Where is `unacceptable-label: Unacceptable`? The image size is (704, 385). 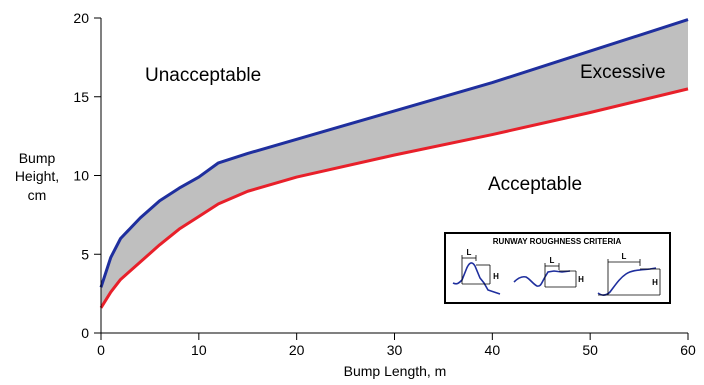 unacceptable-label: Unacceptable is located at coordinates (203, 75).